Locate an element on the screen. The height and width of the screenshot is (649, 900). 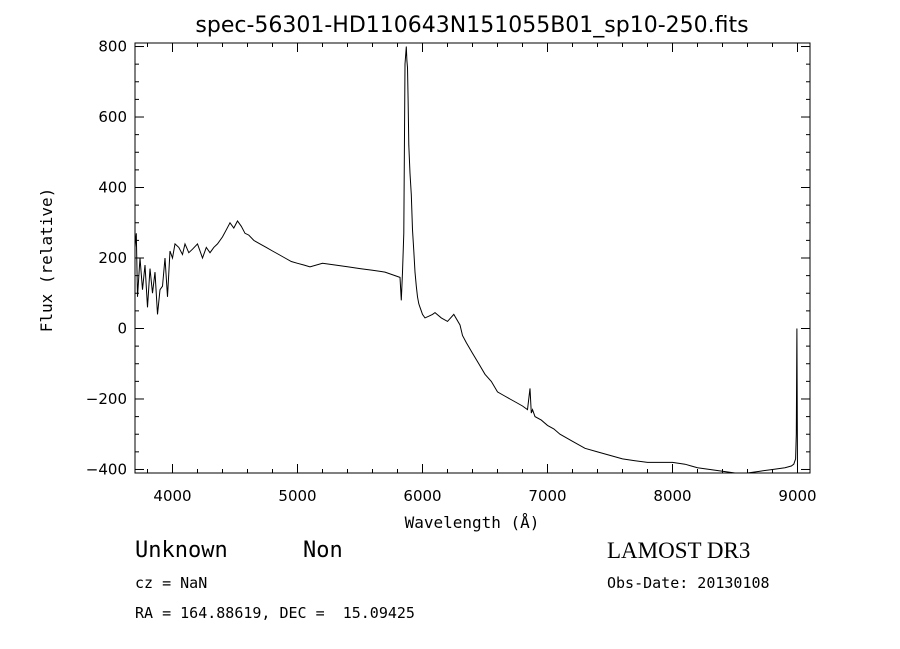
coordinates-readout: RA = 164.88619, DEC = 15.09425 is located at coordinates (275, 613).